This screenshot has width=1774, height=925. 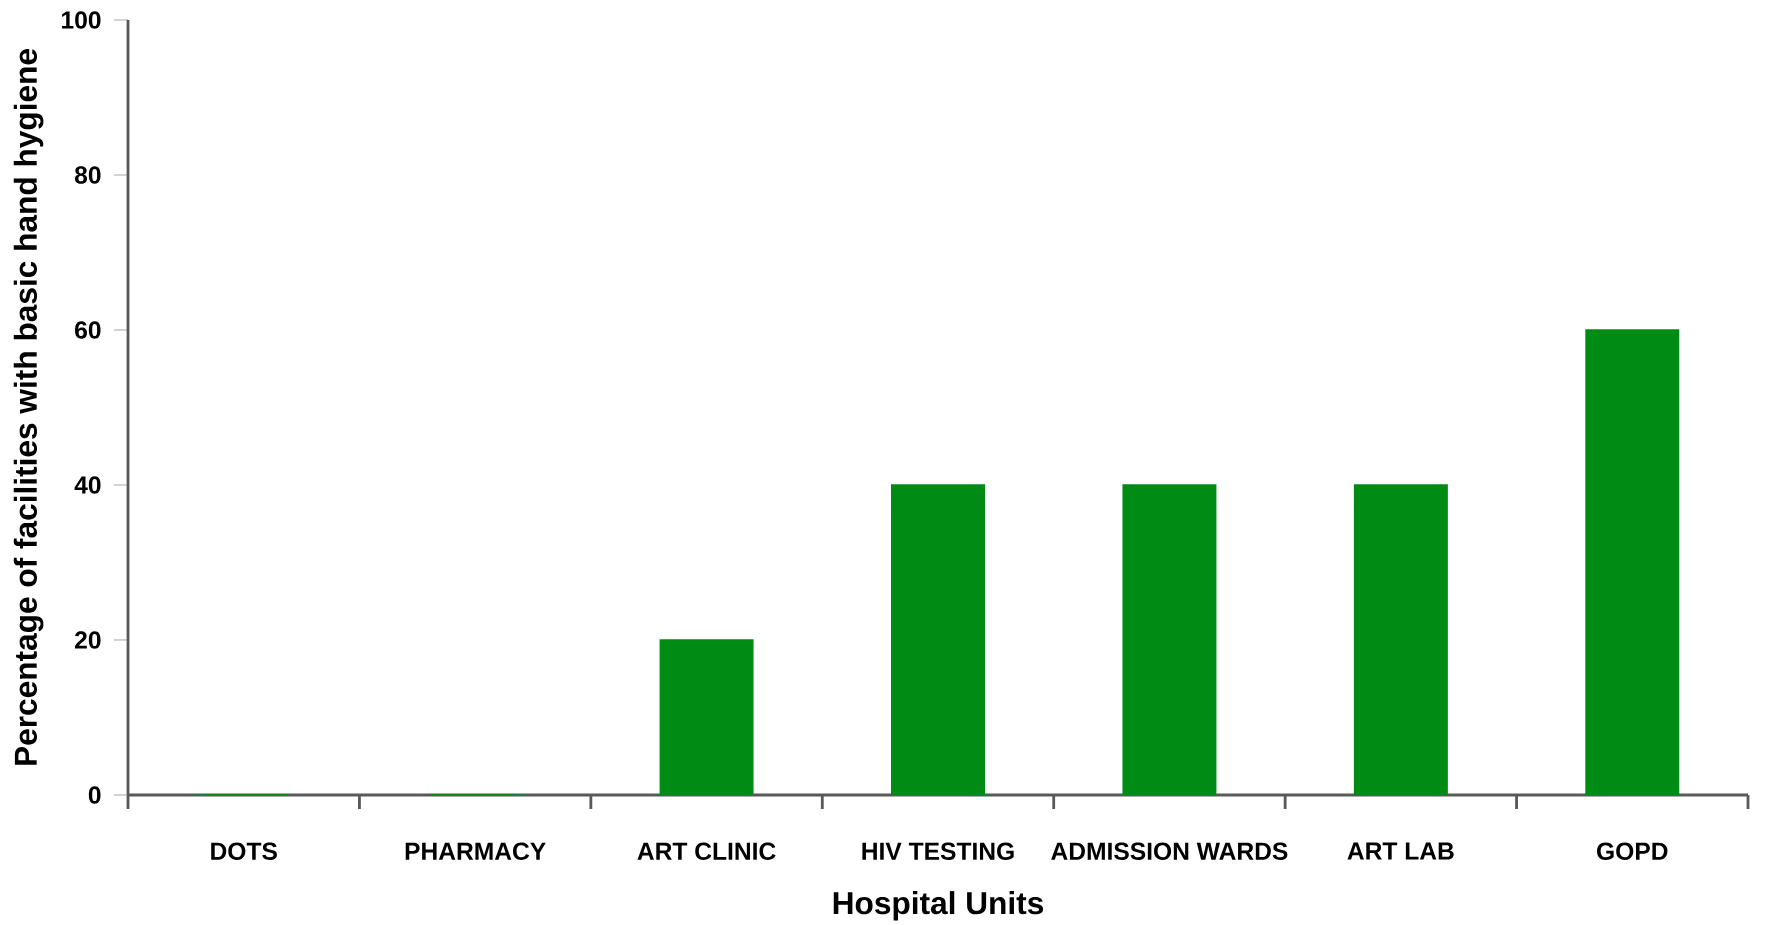 What do you see at coordinates (1169, 851) in the screenshot?
I see `x-tick-label: ADMISSION WARDS` at bounding box center [1169, 851].